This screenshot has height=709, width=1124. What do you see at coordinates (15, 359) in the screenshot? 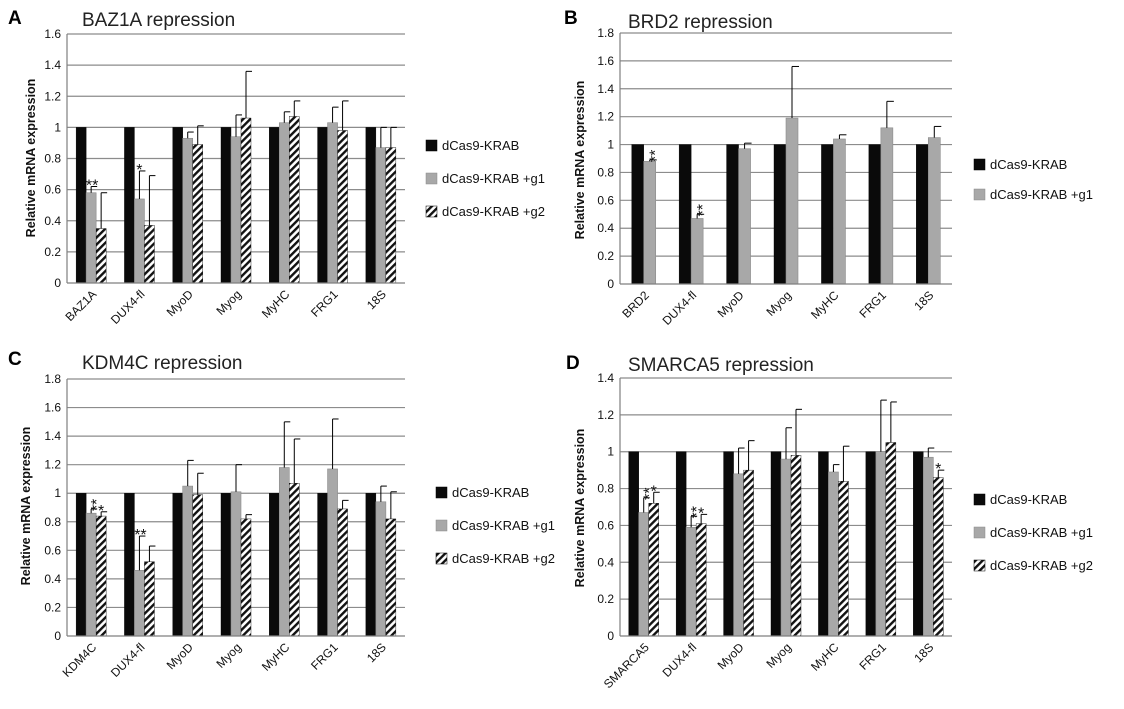
I see `panel-letter: C` at bounding box center [15, 359].